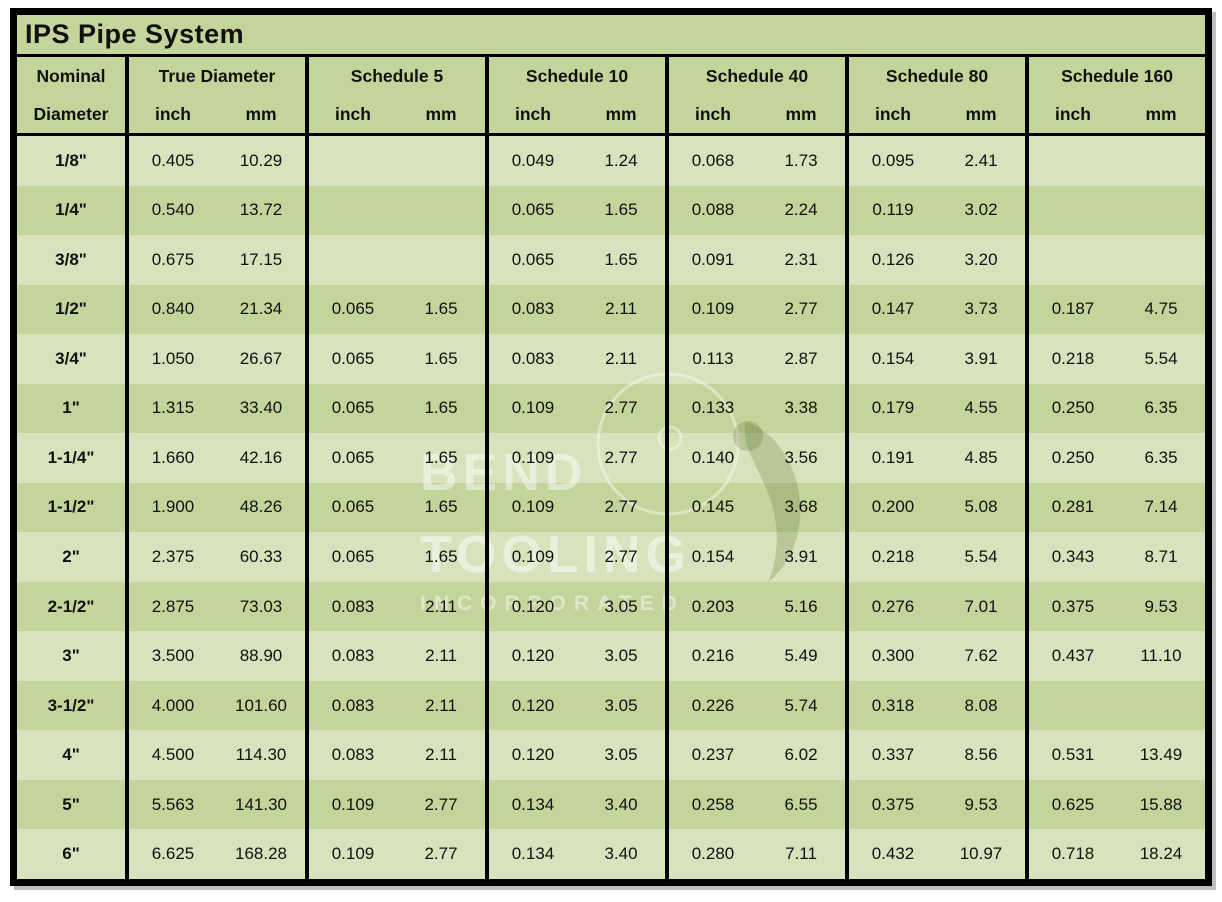 The height and width of the screenshot is (902, 1222). Describe the element at coordinates (575, 656) in the screenshot. I see `schedule_10-cell: 0.120 3.05` at that location.